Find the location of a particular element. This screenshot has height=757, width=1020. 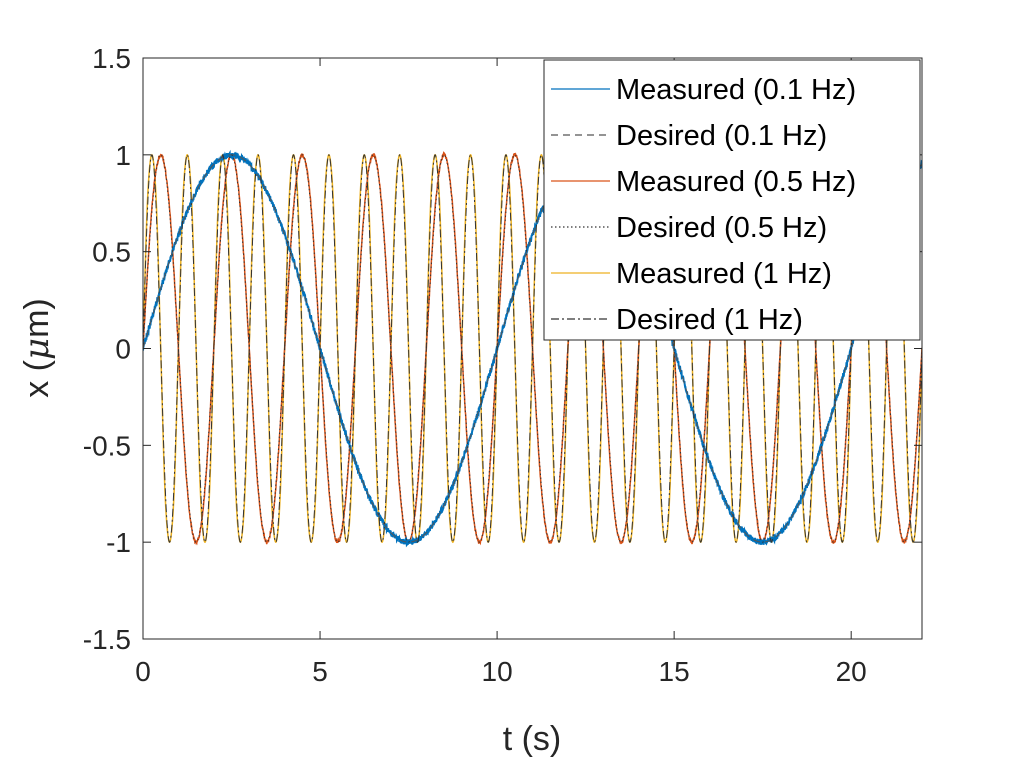

y-tick-label: -1 is located at coordinates (118, 542).